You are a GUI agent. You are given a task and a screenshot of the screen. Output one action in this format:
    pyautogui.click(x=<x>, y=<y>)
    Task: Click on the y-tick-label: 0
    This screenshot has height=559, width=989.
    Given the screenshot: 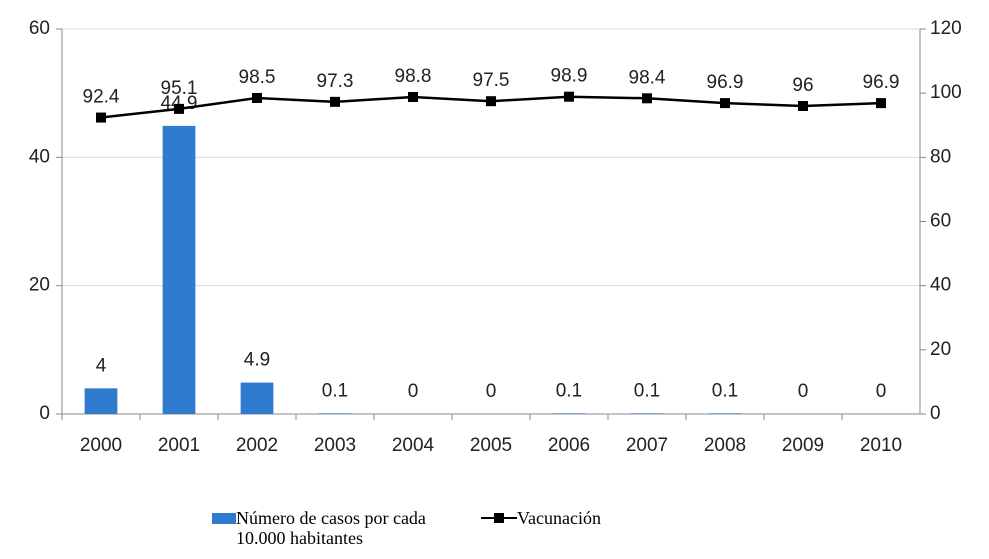 What is the action you would take?
    pyautogui.click(x=44, y=413)
    